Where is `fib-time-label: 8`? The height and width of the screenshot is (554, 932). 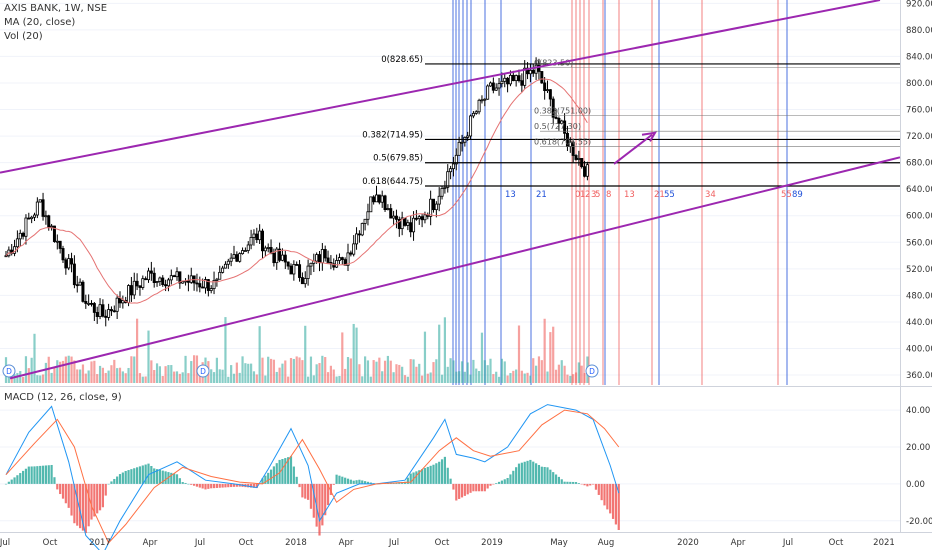
fib-time-label: 8 is located at coordinates (608, 195).